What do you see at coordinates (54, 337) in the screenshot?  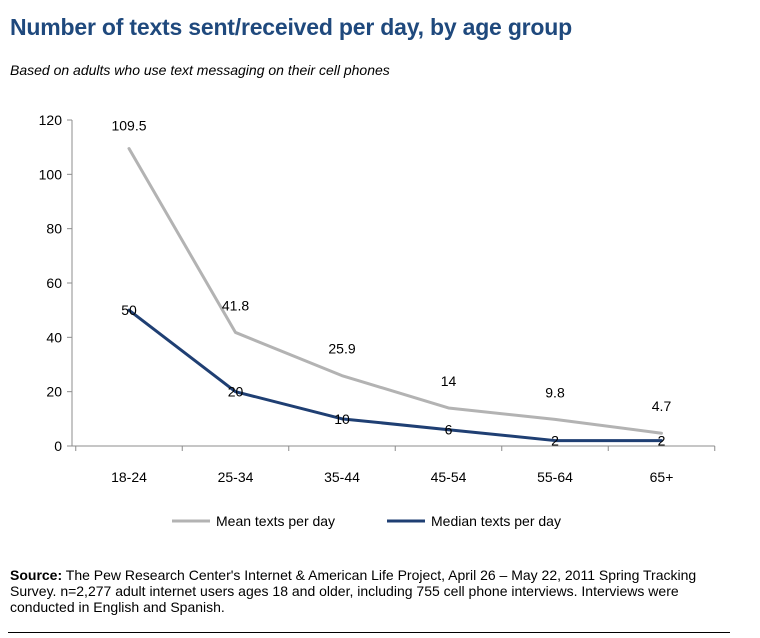 I see `y-tick-label: 40` at bounding box center [54, 337].